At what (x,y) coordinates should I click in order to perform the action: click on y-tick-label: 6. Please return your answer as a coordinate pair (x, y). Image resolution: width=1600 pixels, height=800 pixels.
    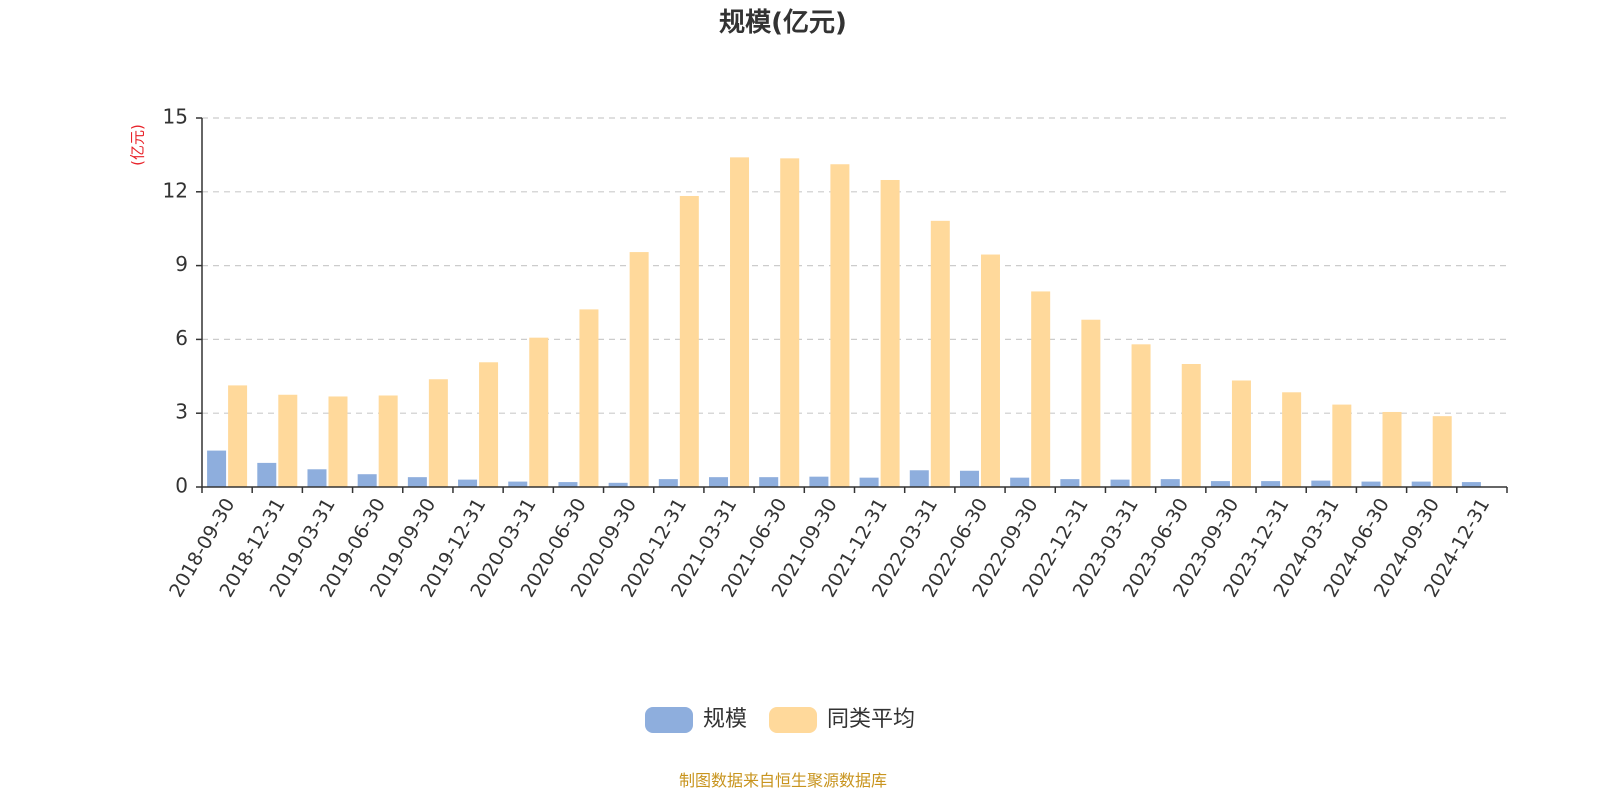
    Looking at the image, I should click on (181, 338).